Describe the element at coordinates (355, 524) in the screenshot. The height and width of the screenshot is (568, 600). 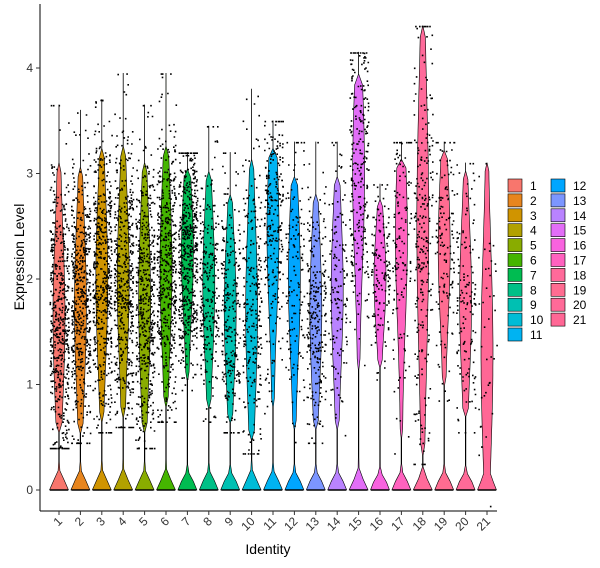
I see `x-tick-label: 15` at that location.